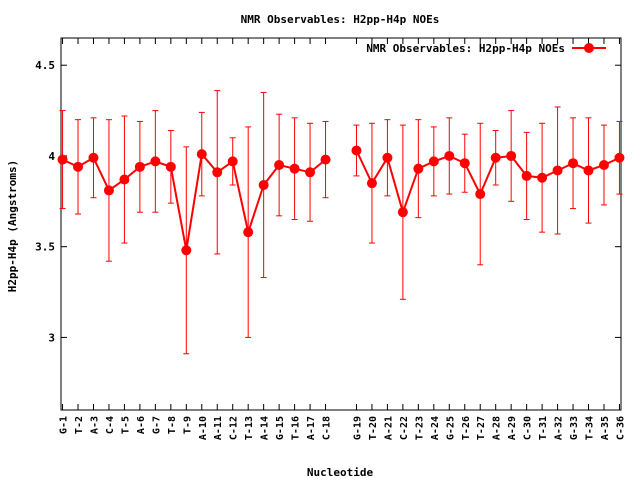 The width and height of the screenshot is (640, 480). I want to click on x-tick-label: T-23, so click(419, 428).